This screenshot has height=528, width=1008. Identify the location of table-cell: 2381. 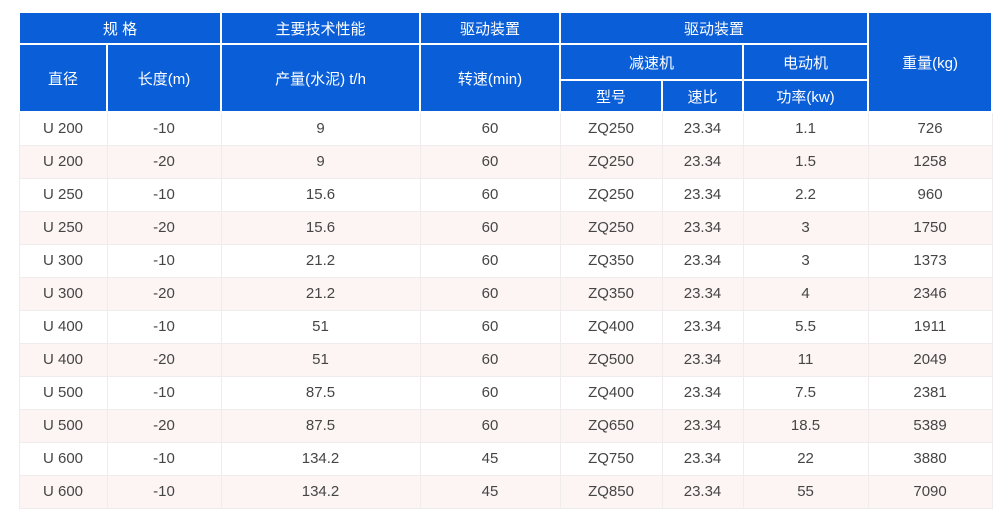
(930, 392).